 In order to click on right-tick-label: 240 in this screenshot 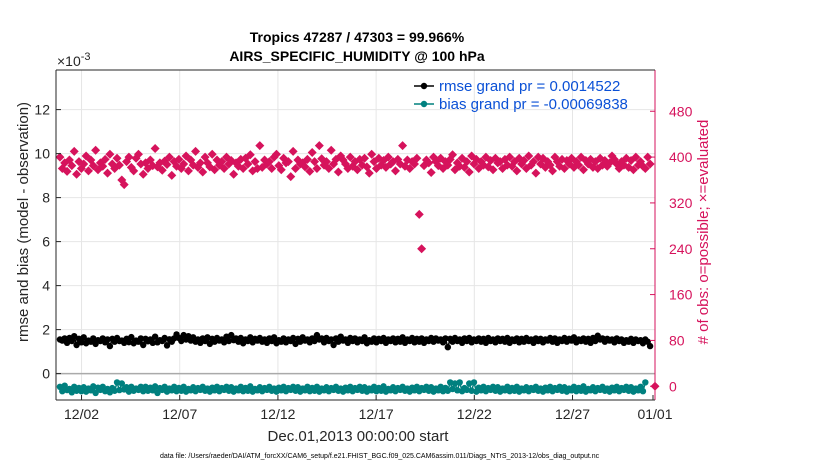, I will do `click(681, 249)`.